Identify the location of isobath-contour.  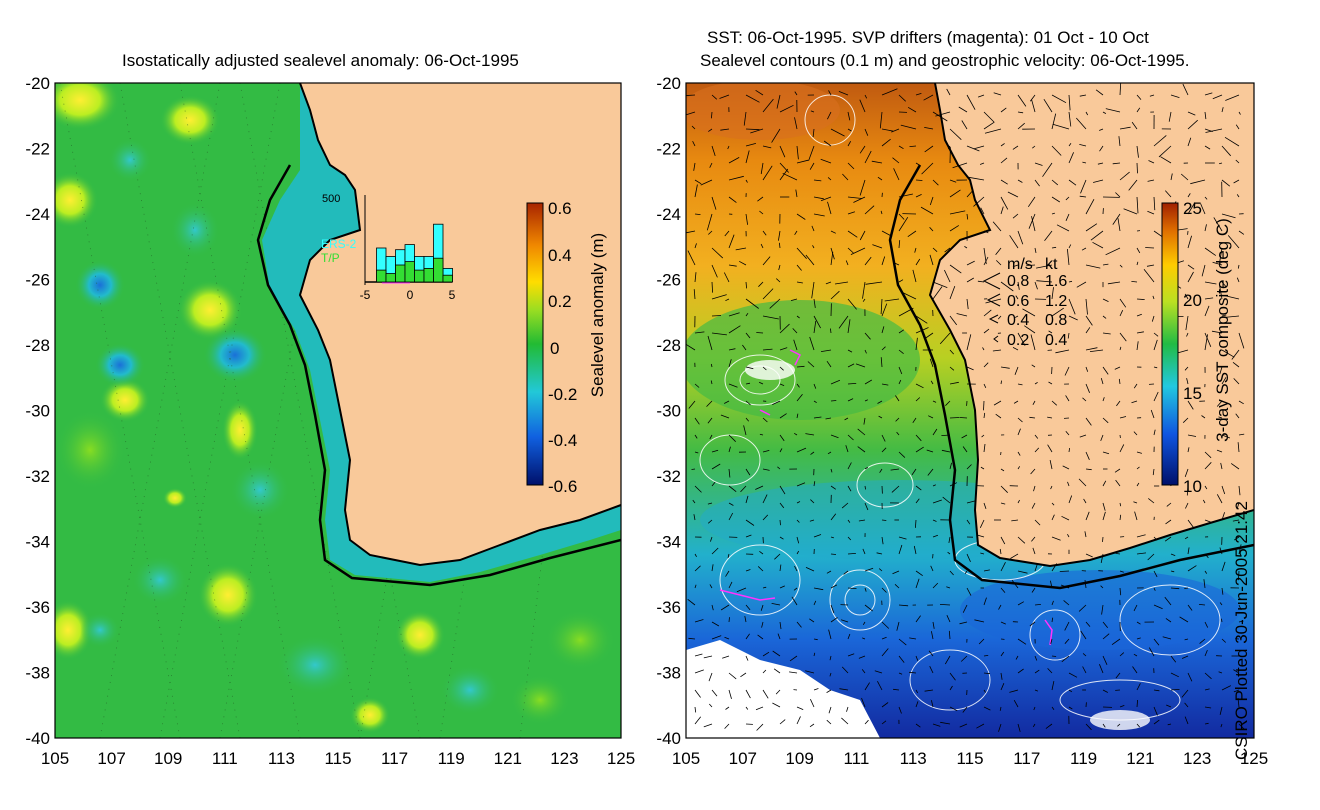
(438, 375).